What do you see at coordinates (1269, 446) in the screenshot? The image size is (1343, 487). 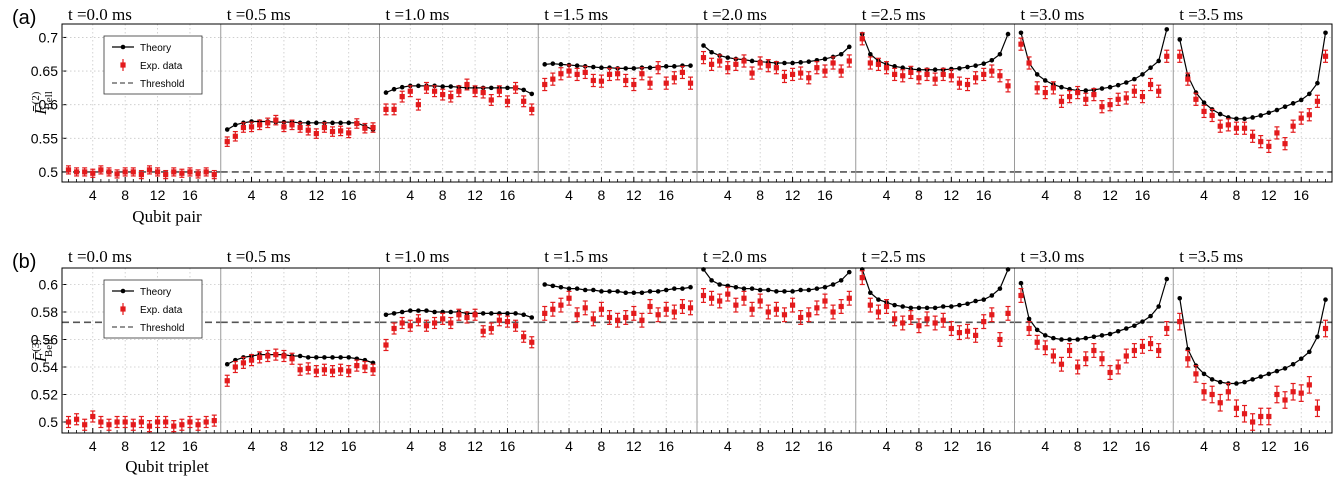 I see `x-tick-label: 12` at bounding box center [1269, 446].